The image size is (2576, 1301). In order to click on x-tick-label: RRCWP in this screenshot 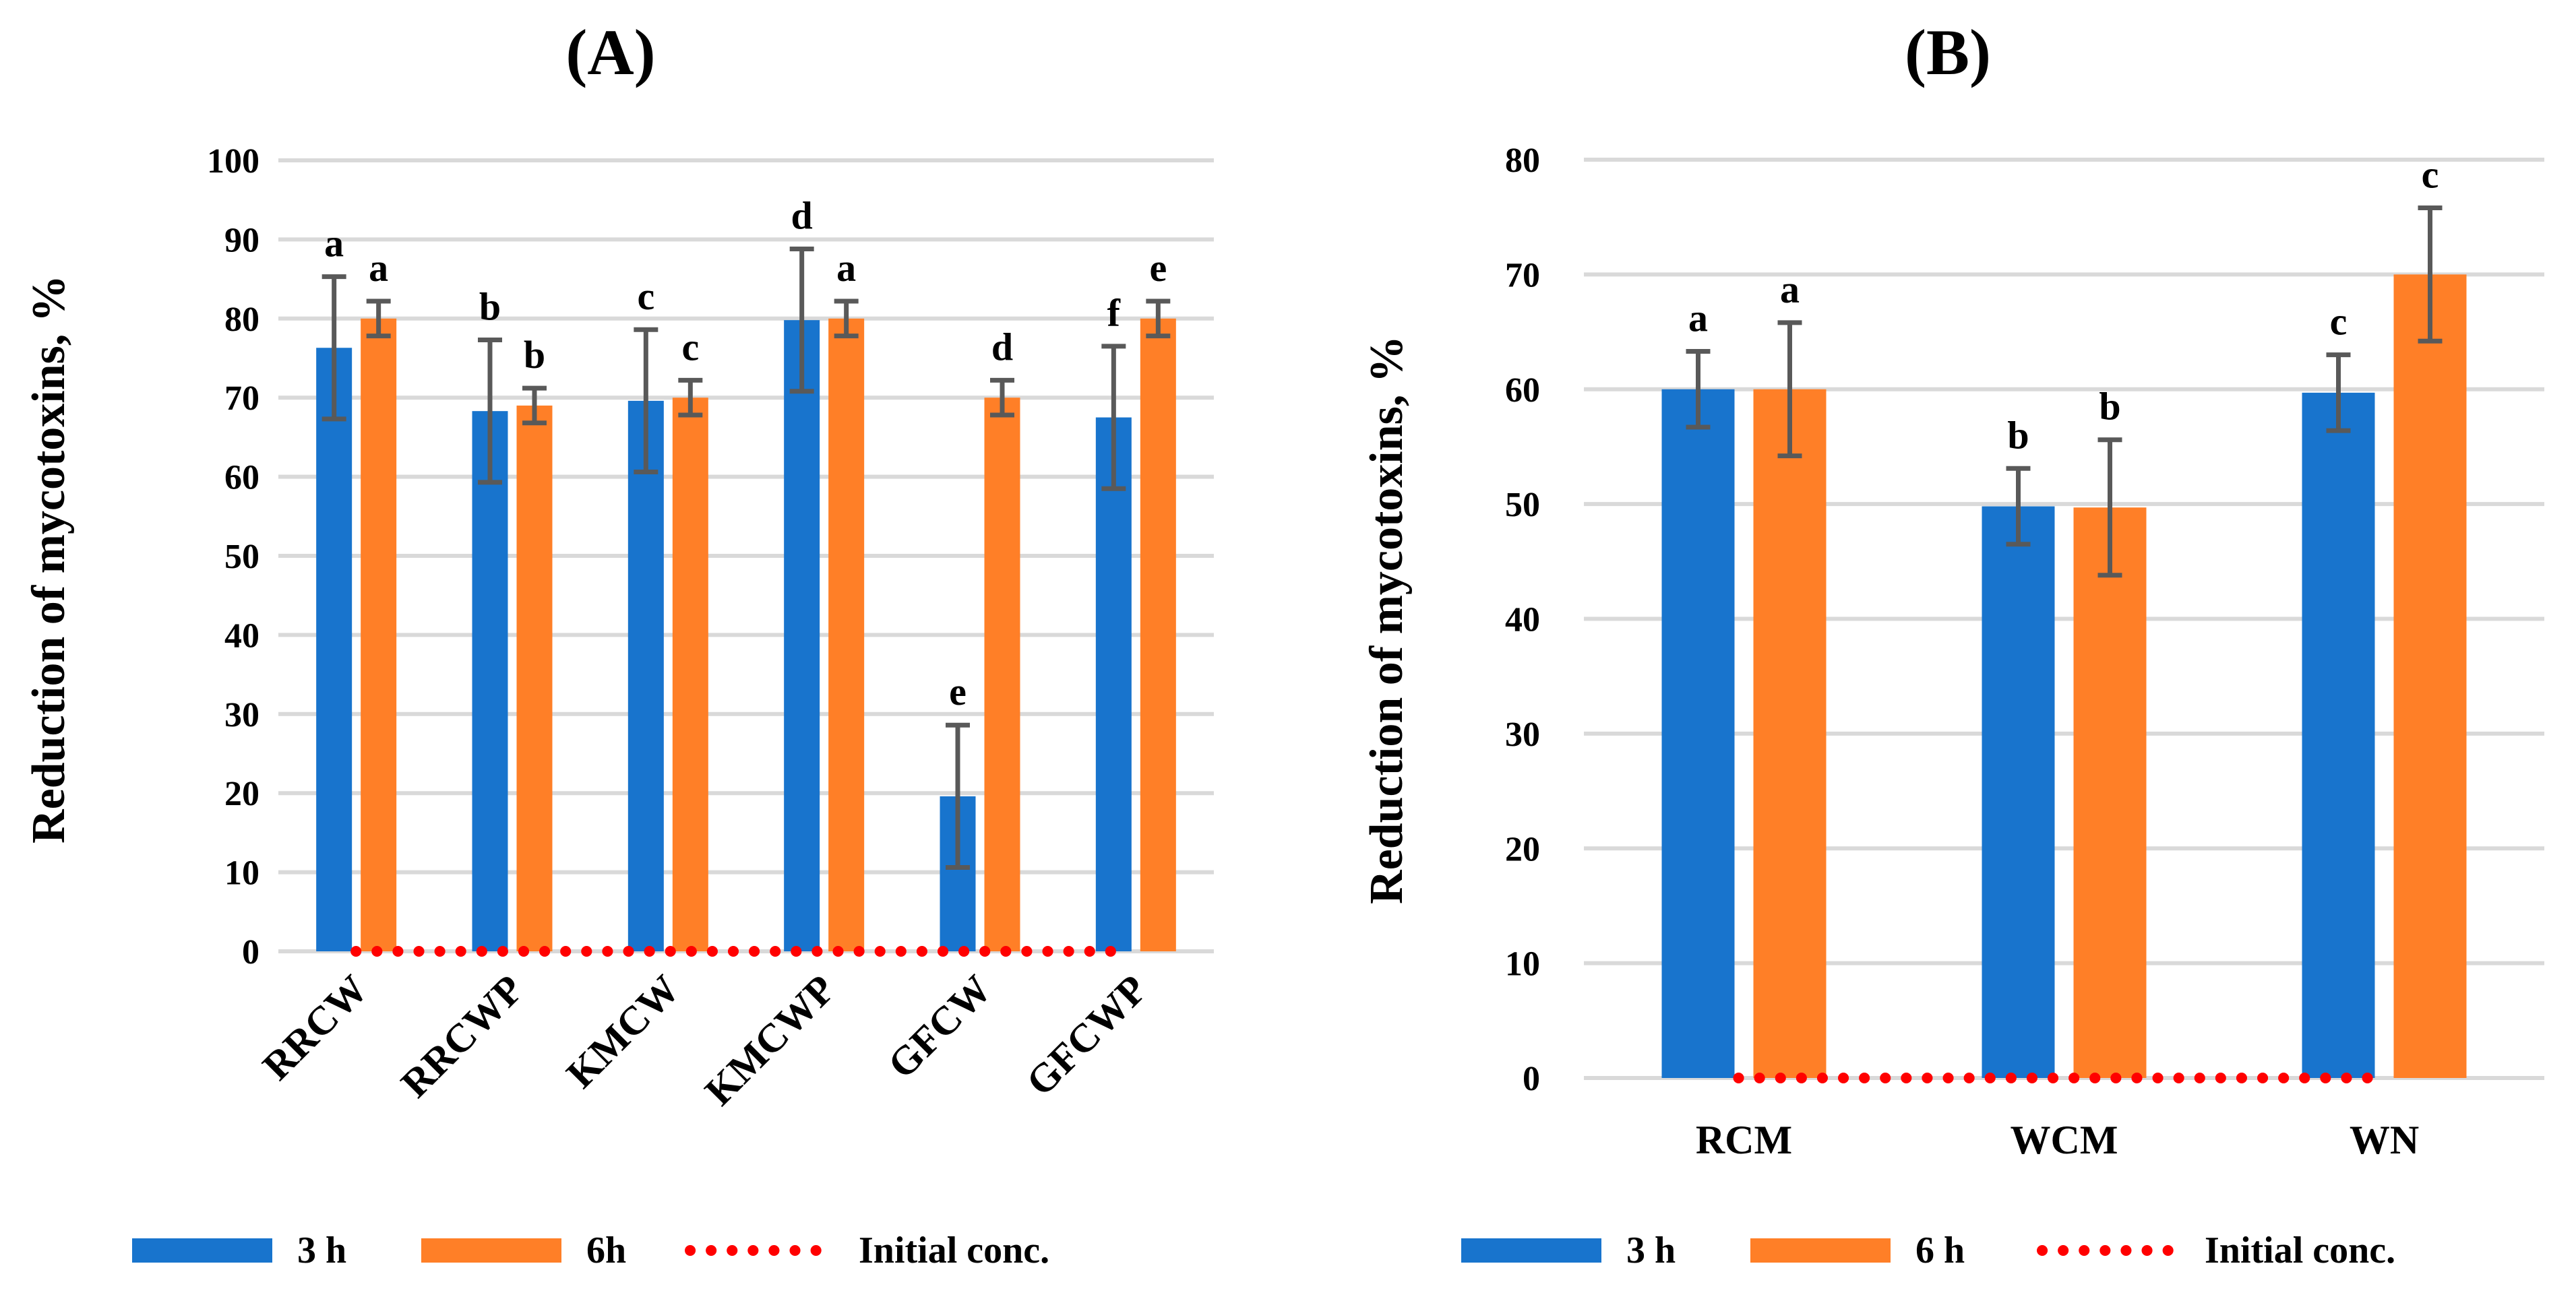, I will do `click(462, 1036)`.